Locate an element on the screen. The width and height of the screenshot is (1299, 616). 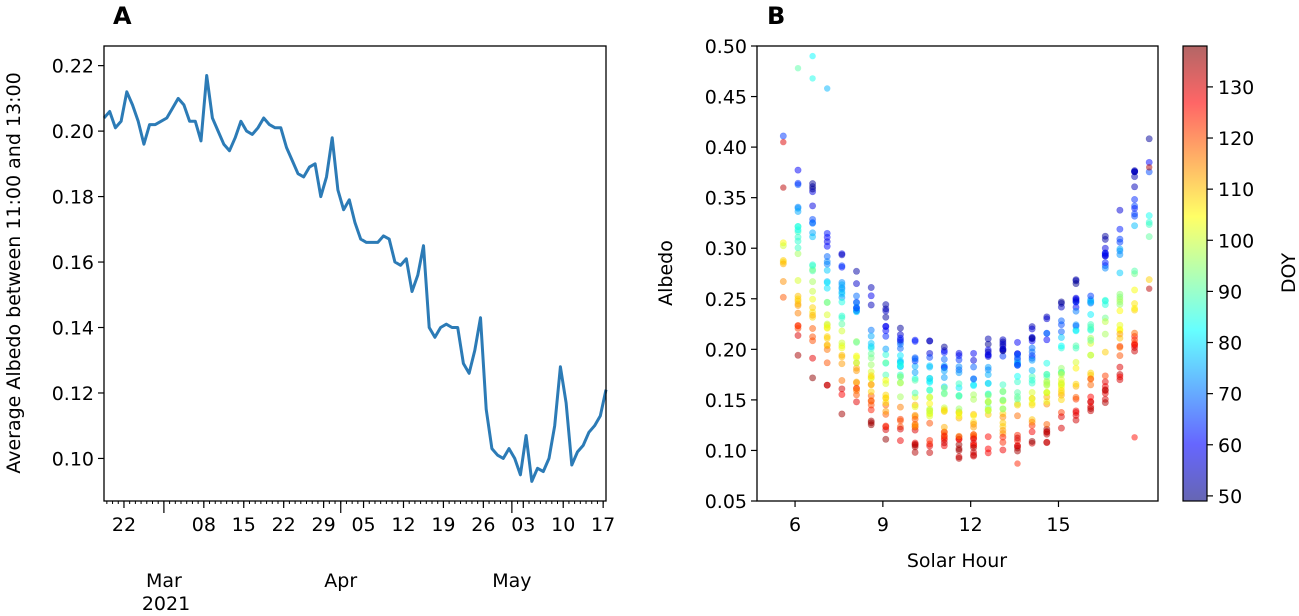
panel-b-y-tick-label: 0.45 is located at coordinates (726, 98).